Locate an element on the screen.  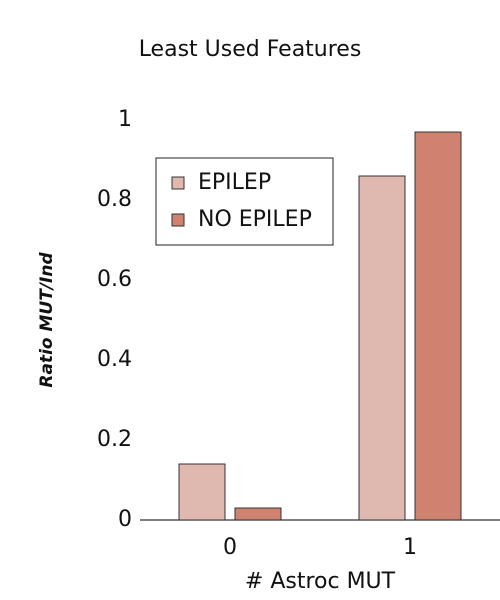
chart-title: Least Used Features is located at coordinates (250, 49).